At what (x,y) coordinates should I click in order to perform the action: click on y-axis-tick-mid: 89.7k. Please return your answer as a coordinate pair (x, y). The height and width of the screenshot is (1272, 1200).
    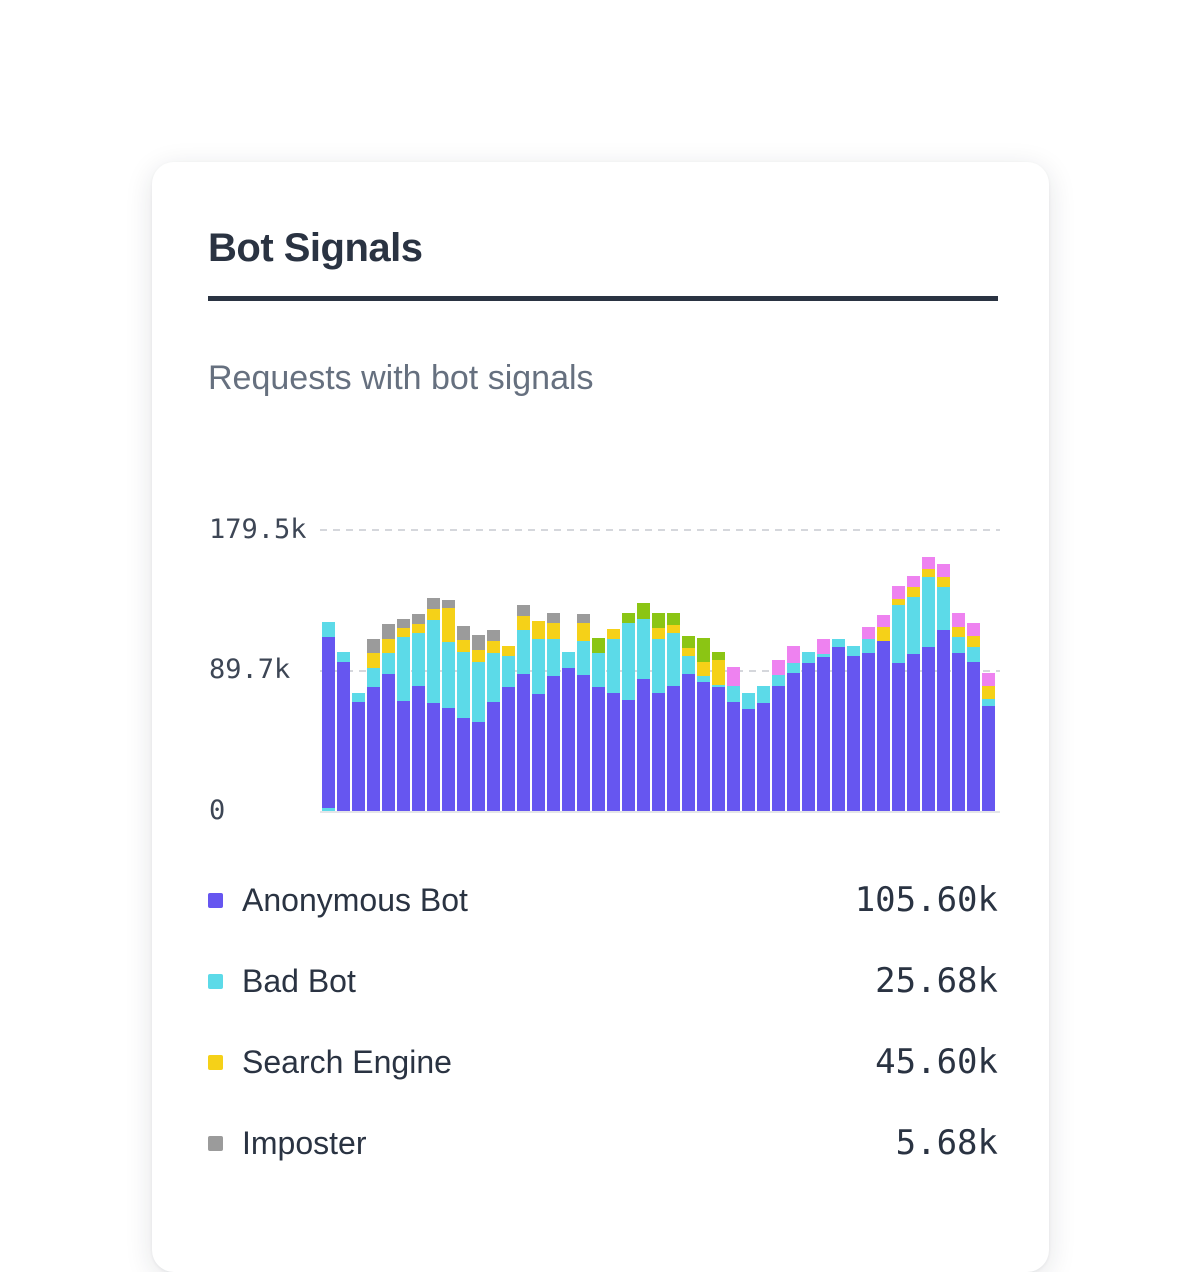
    Looking at the image, I should click on (250, 669).